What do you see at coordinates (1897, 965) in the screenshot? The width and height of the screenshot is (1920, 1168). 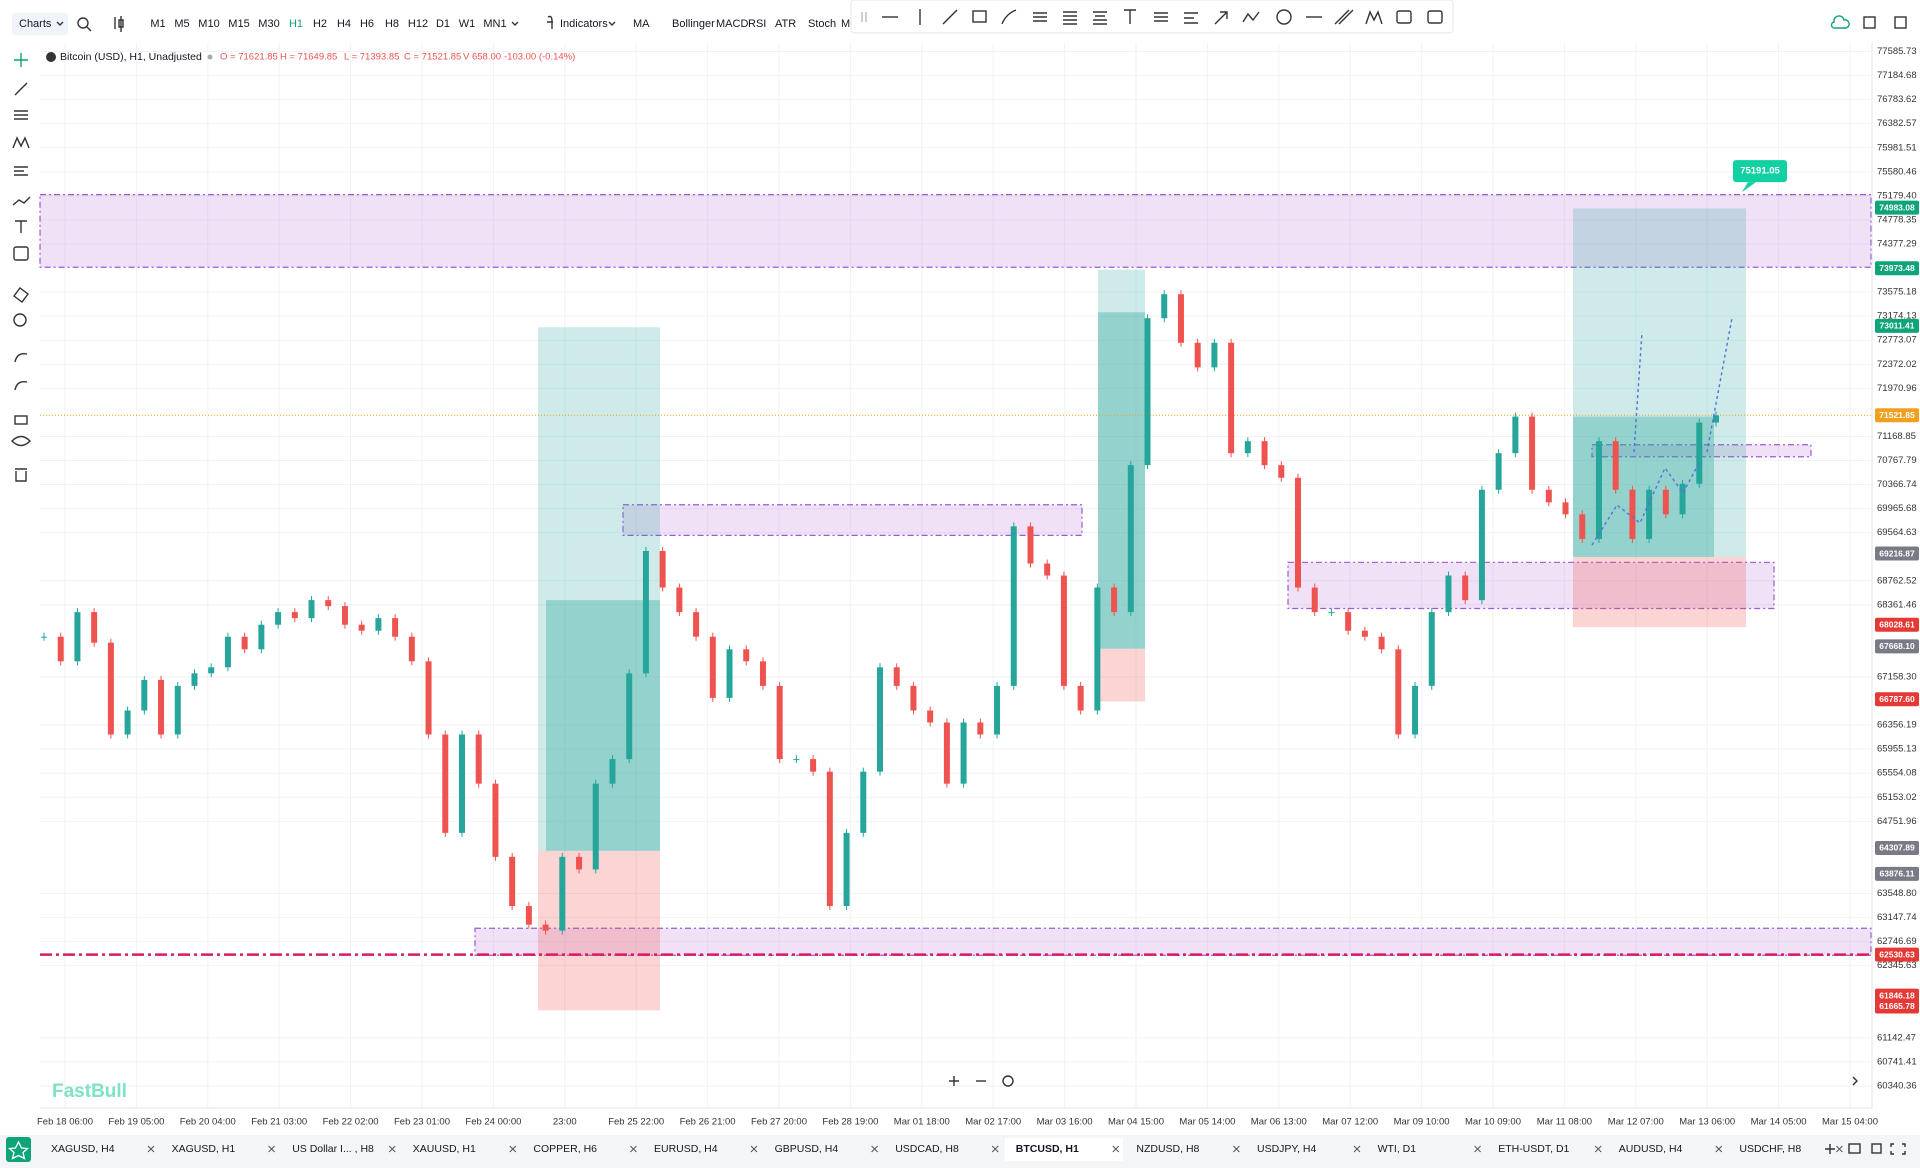 I see `y-tick-label: 62345.63` at bounding box center [1897, 965].